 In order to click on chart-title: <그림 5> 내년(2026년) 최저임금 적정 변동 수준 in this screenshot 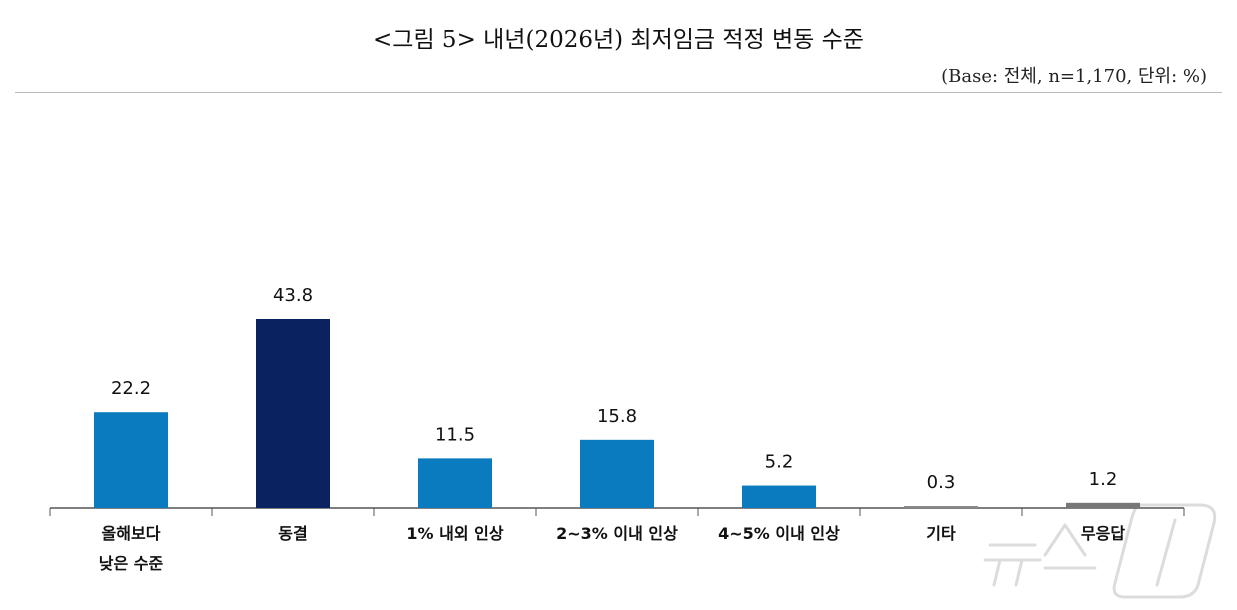, I will do `click(618, 40)`.